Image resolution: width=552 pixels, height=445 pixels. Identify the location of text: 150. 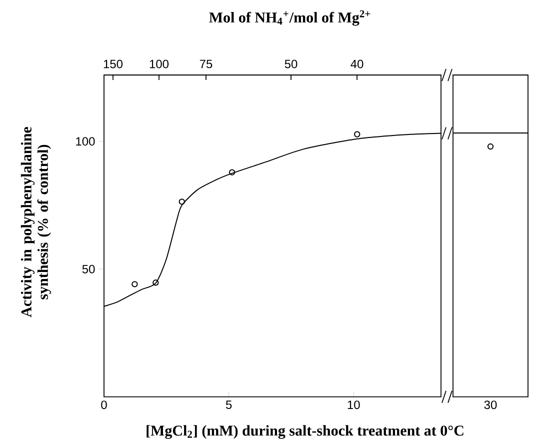
(113, 64).